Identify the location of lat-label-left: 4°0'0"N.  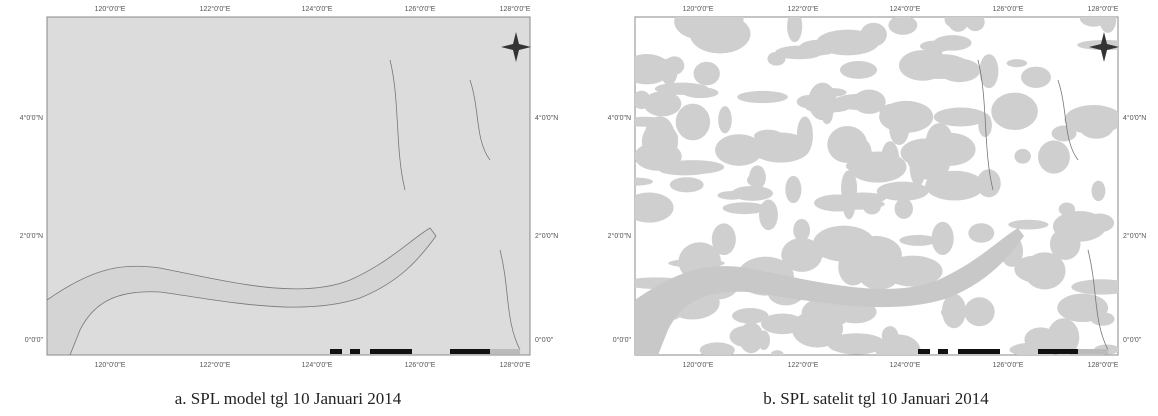
(619, 118).